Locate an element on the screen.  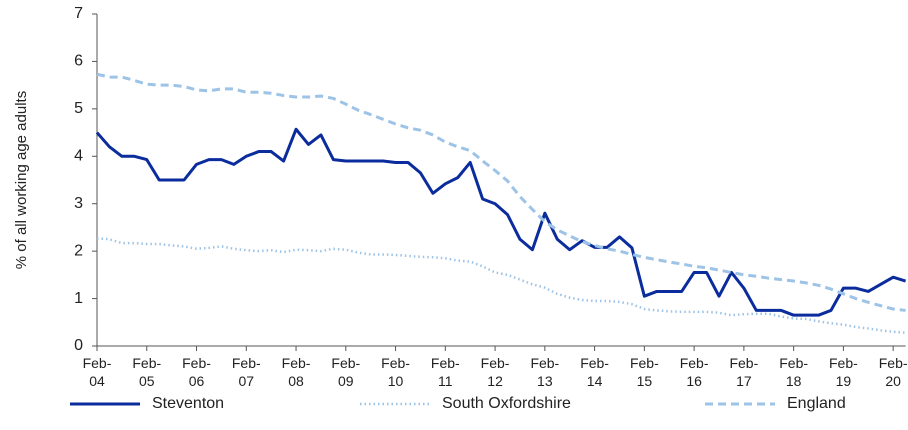
x-tick-label: Feb-10 is located at coordinates (395, 372).